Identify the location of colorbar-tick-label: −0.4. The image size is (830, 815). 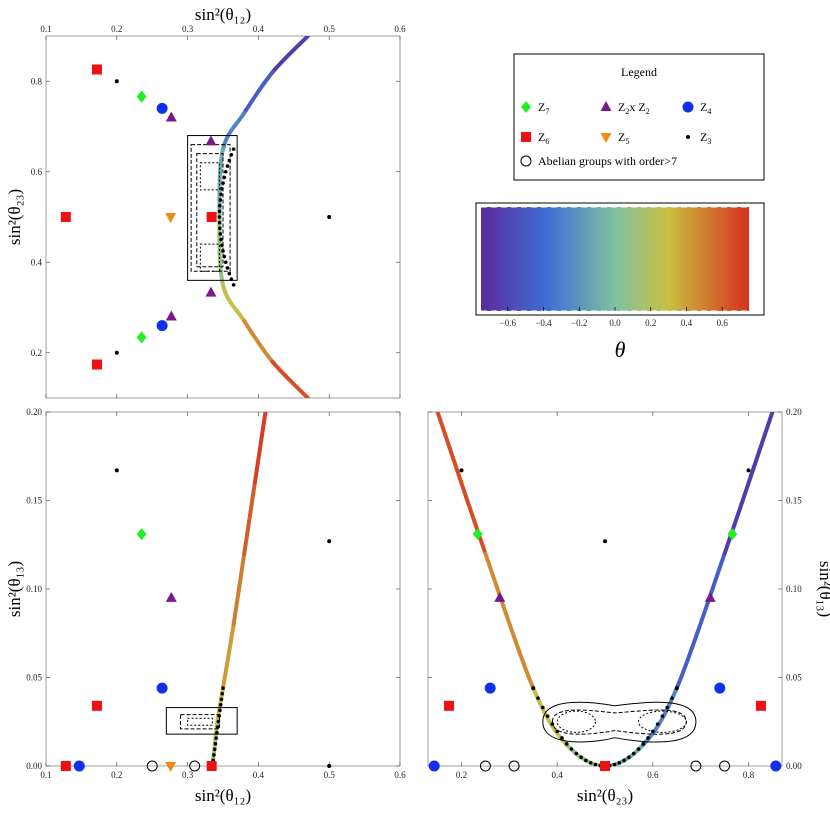
(543, 323).